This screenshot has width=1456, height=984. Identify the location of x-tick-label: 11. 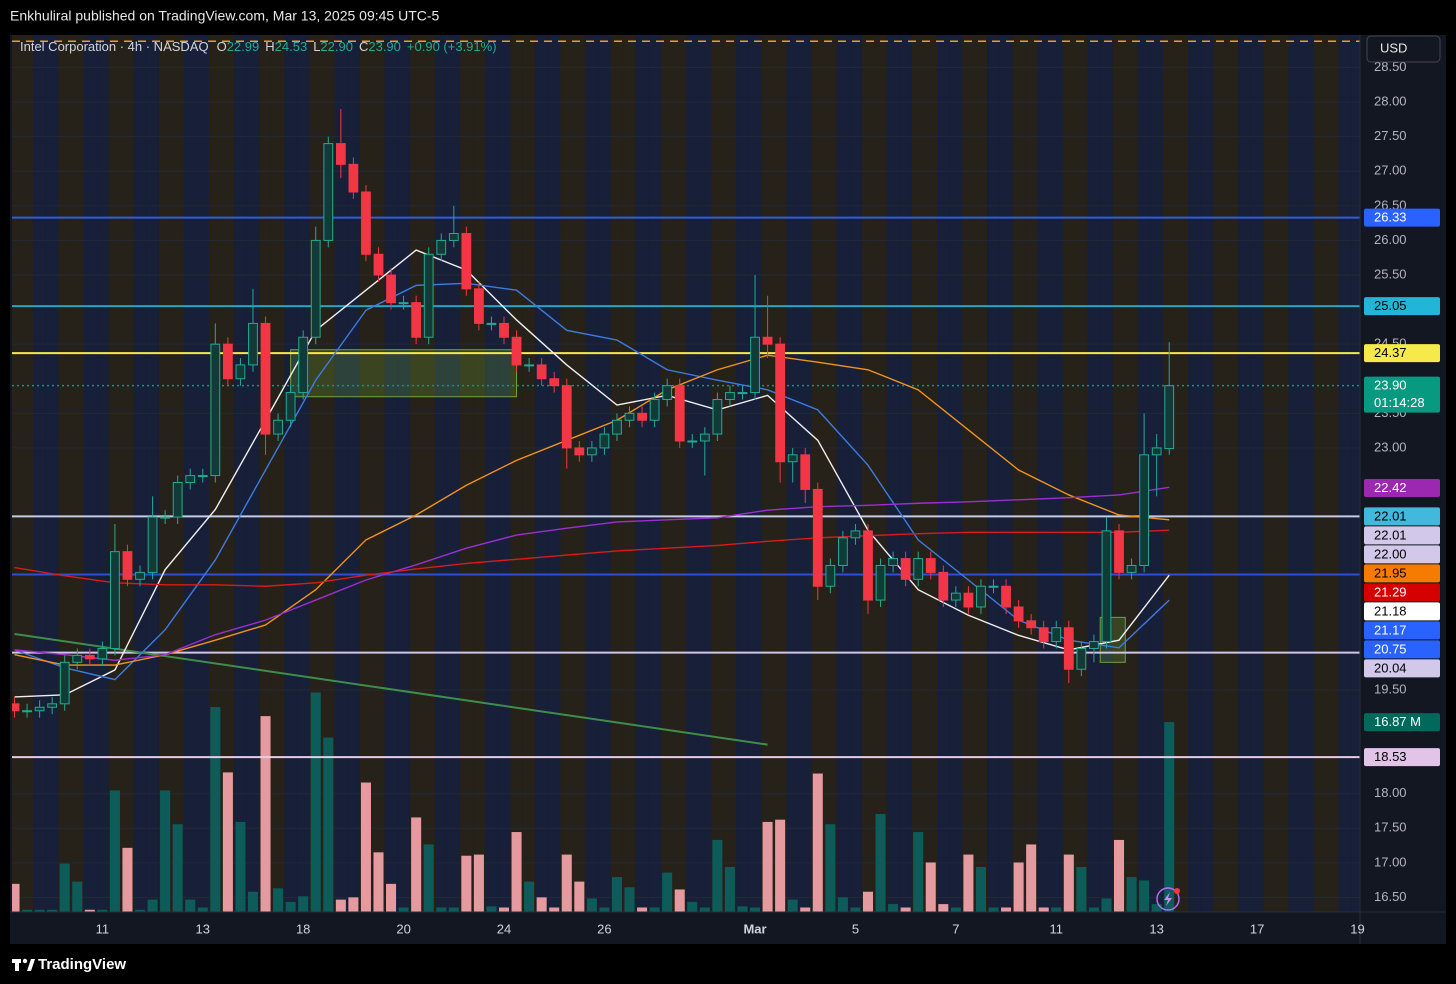
(1057, 928).